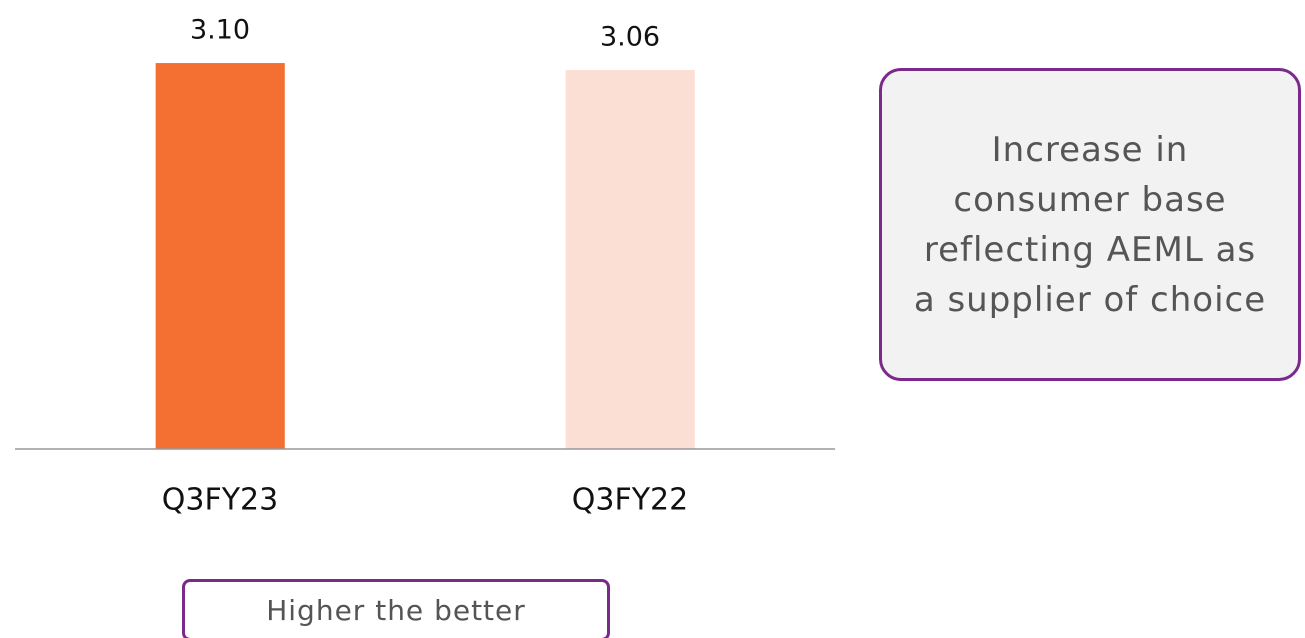 The width and height of the screenshot is (1305, 638). Describe the element at coordinates (630, 500) in the screenshot. I see `x-tick-label: Q3FY22` at that location.